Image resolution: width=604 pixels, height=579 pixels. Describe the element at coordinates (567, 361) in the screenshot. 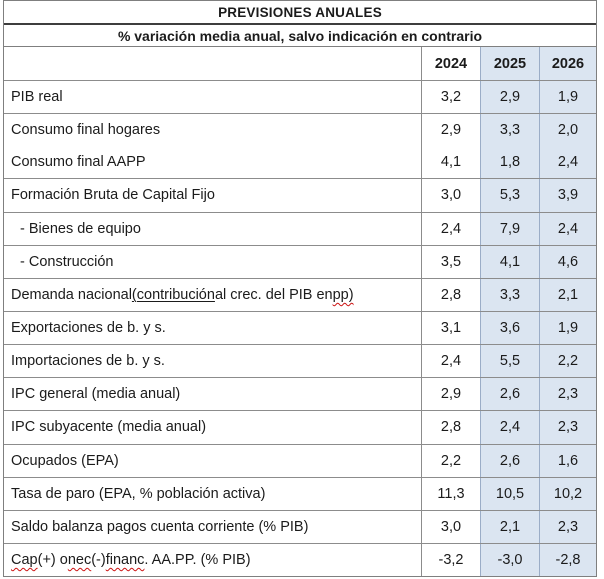

I see `value-2026: 2,2` at that location.